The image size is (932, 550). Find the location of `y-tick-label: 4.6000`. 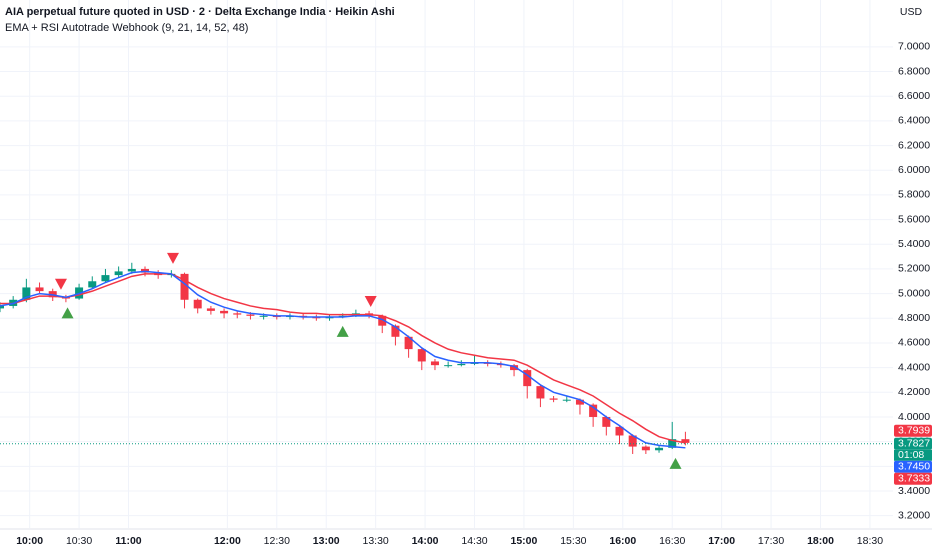

y-tick-label: 4.6000 is located at coordinates (914, 343).